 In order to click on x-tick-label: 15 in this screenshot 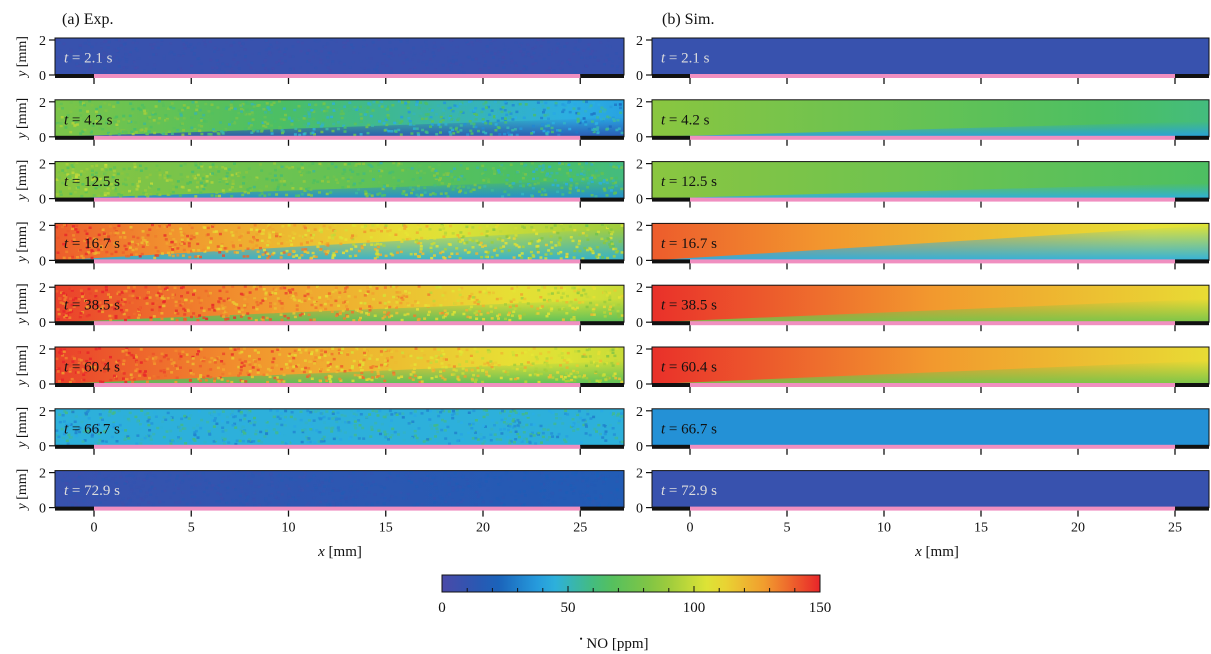, I will do `click(386, 528)`.